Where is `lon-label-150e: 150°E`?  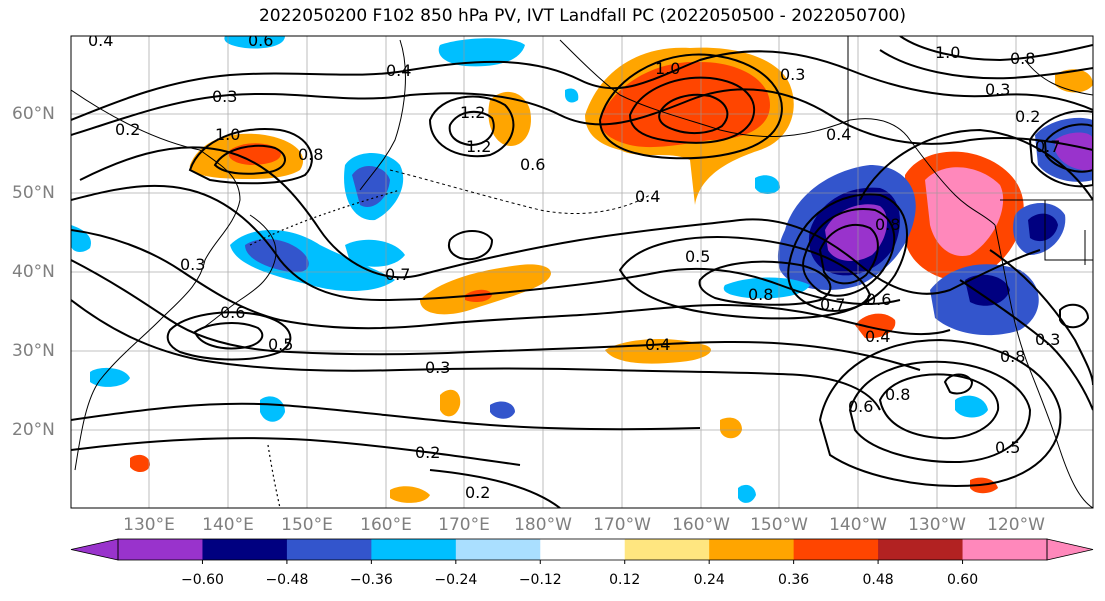
lon-label-150e: 150°E is located at coordinates (307, 525).